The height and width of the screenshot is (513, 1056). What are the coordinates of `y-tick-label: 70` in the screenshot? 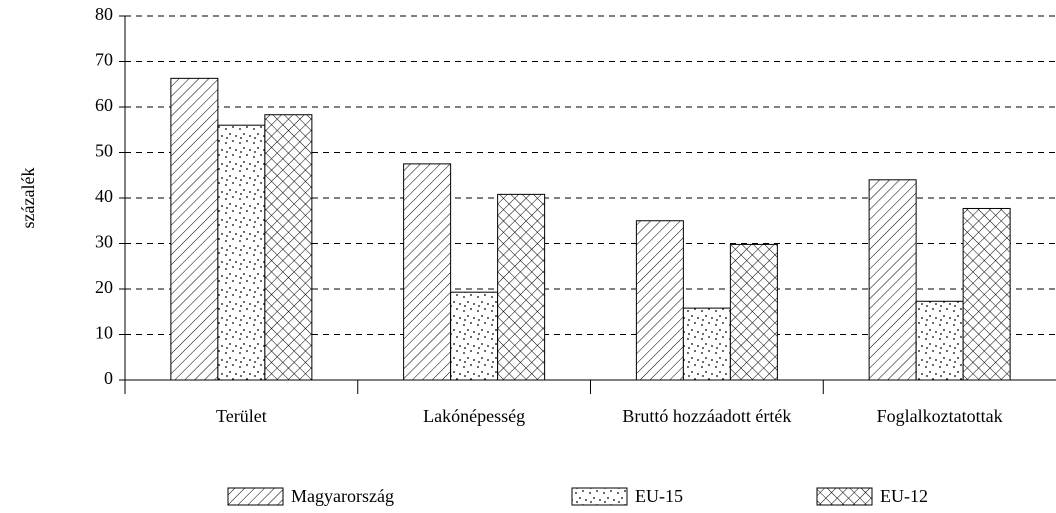 It's located at (104, 60).